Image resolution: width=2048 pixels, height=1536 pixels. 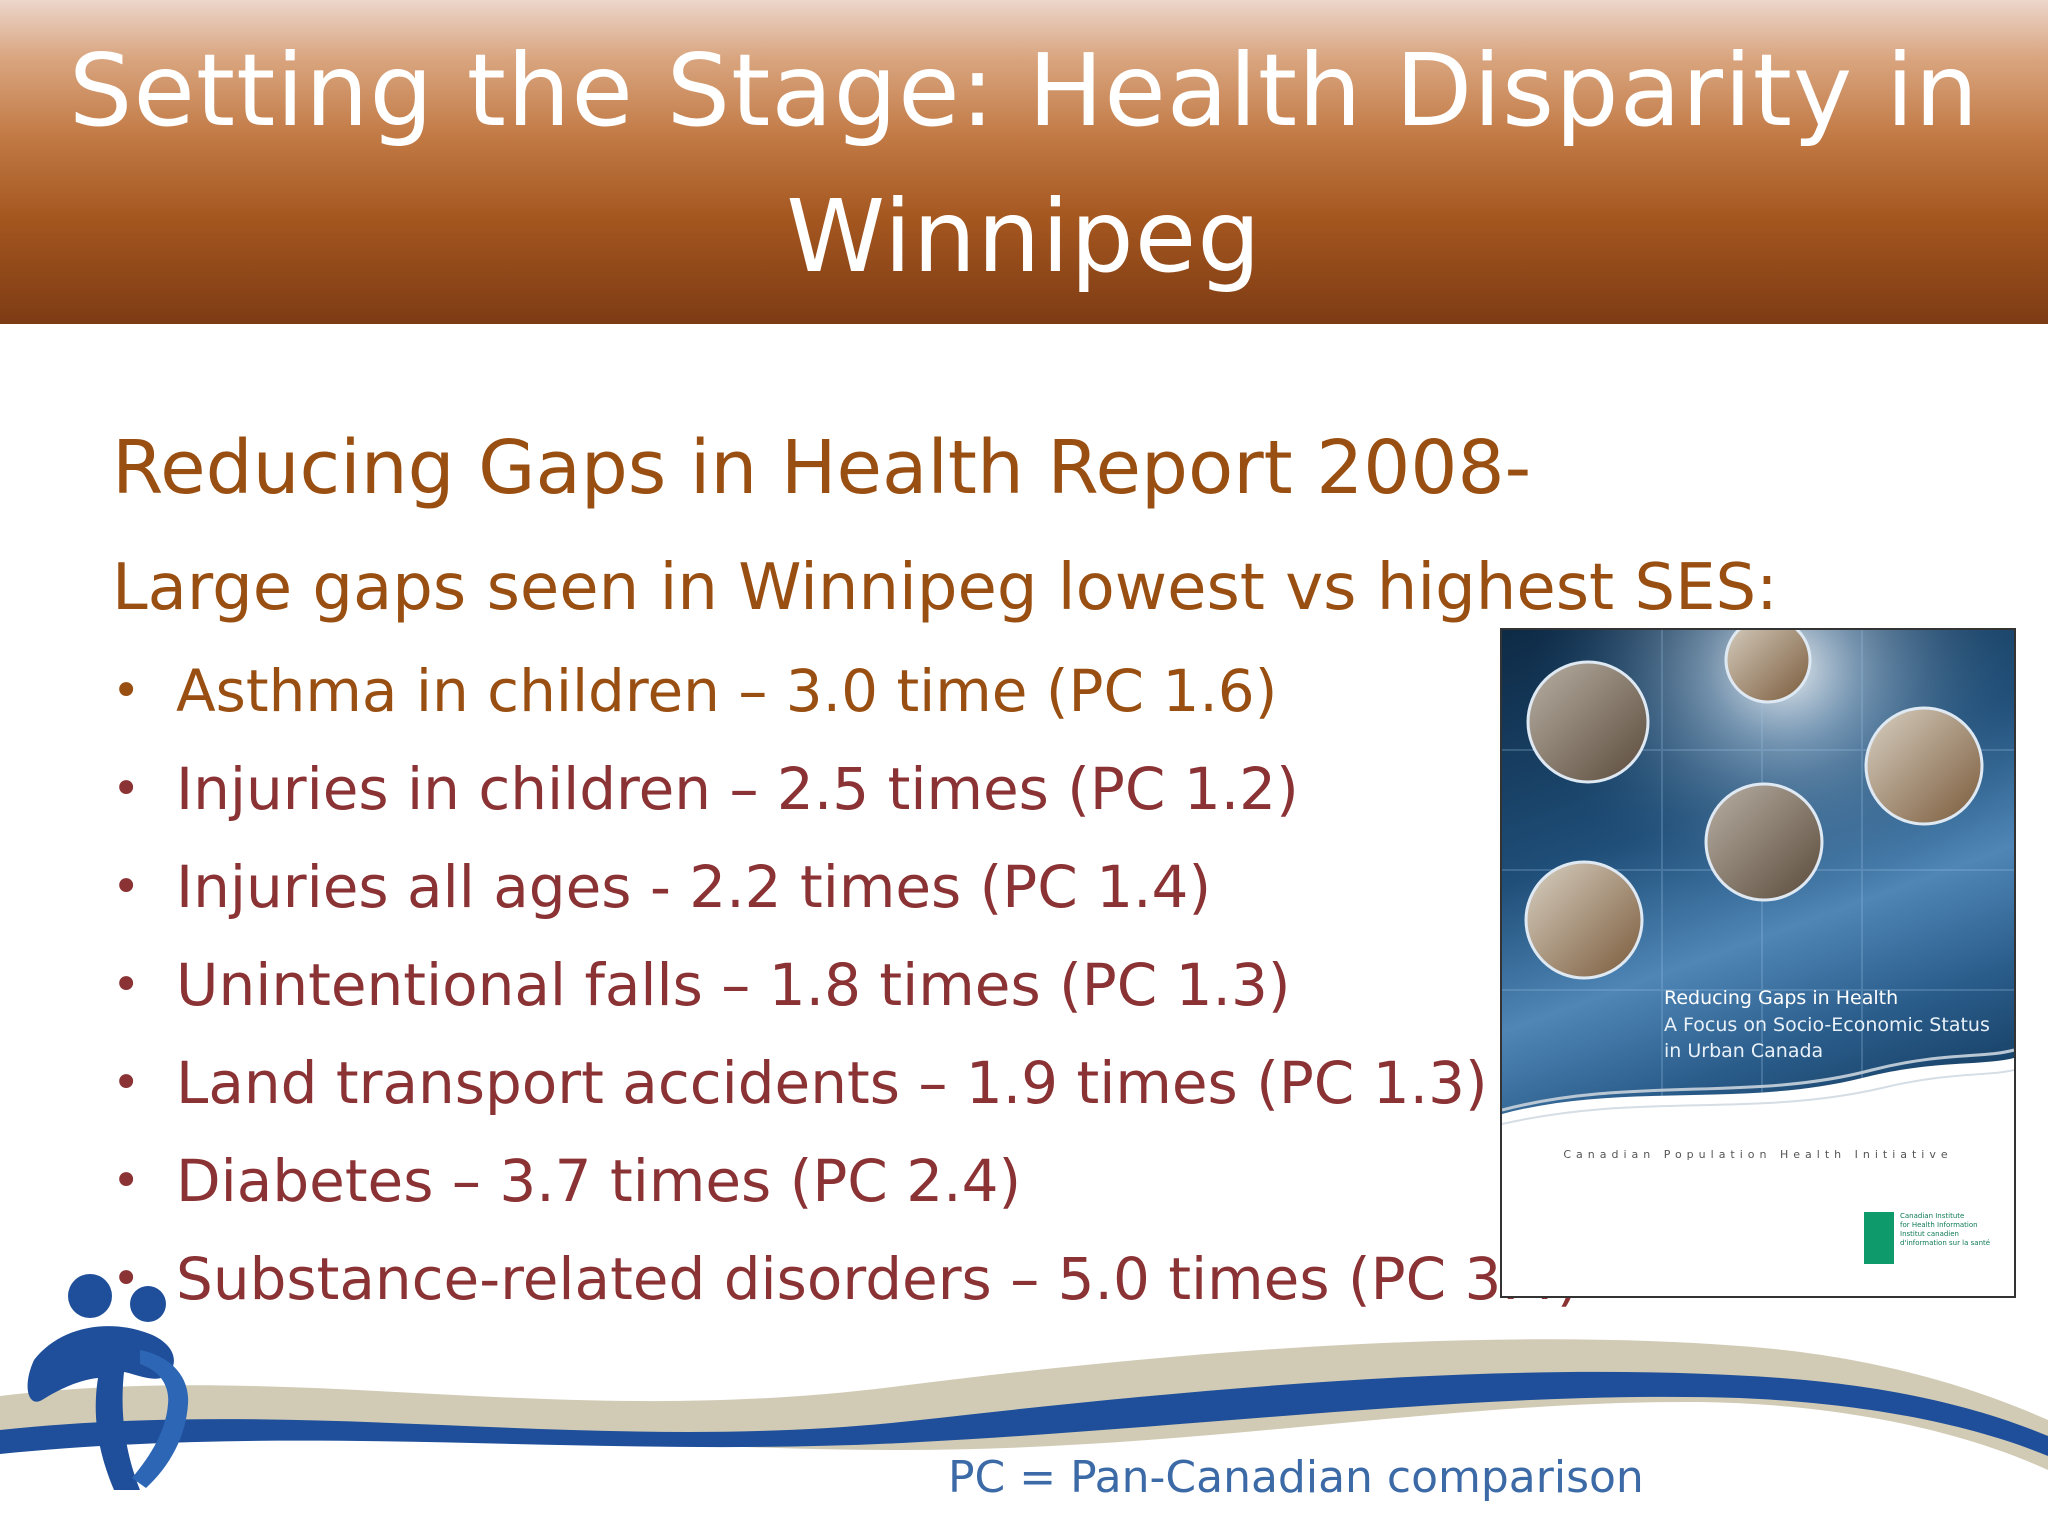 What do you see at coordinates (599, 1181) in the screenshot?
I see `bullet-text: Diabetes – 3.7 times (PC 2.4)` at bounding box center [599, 1181].